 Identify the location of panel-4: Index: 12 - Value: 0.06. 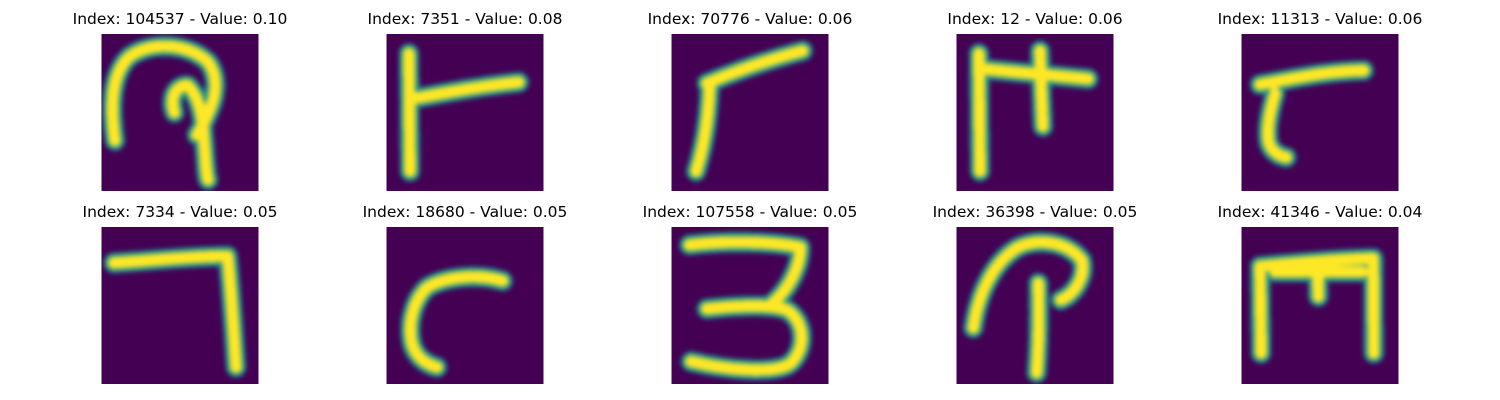
(1035, 95).